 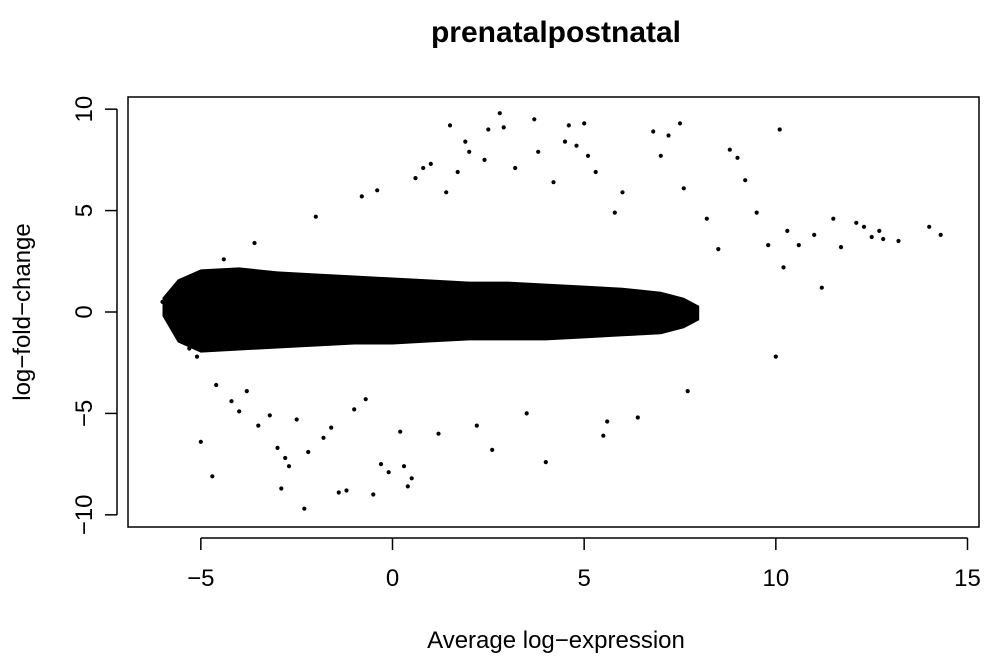 What do you see at coordinates (431, 310) in the screenshot?
I see `dense-point-cloud` at bounding box center [431, 310].